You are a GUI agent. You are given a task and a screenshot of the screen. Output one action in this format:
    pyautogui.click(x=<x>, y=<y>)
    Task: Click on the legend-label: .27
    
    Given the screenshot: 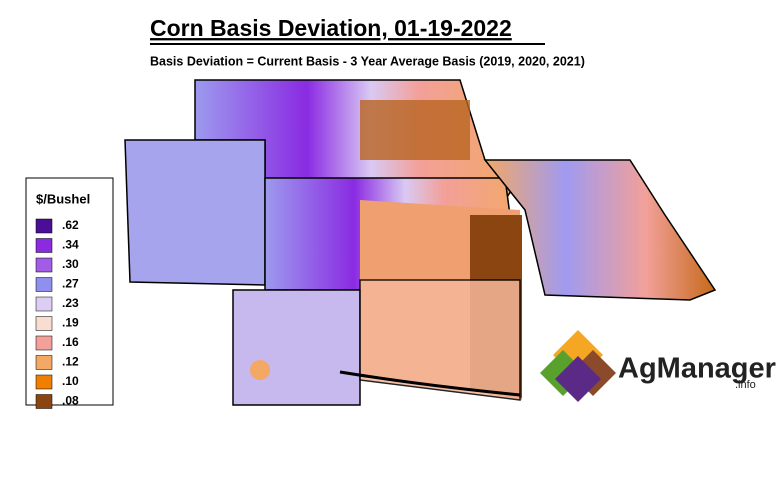 What is the action you would take?
    pyautogui.click(x=70, y=284)
    